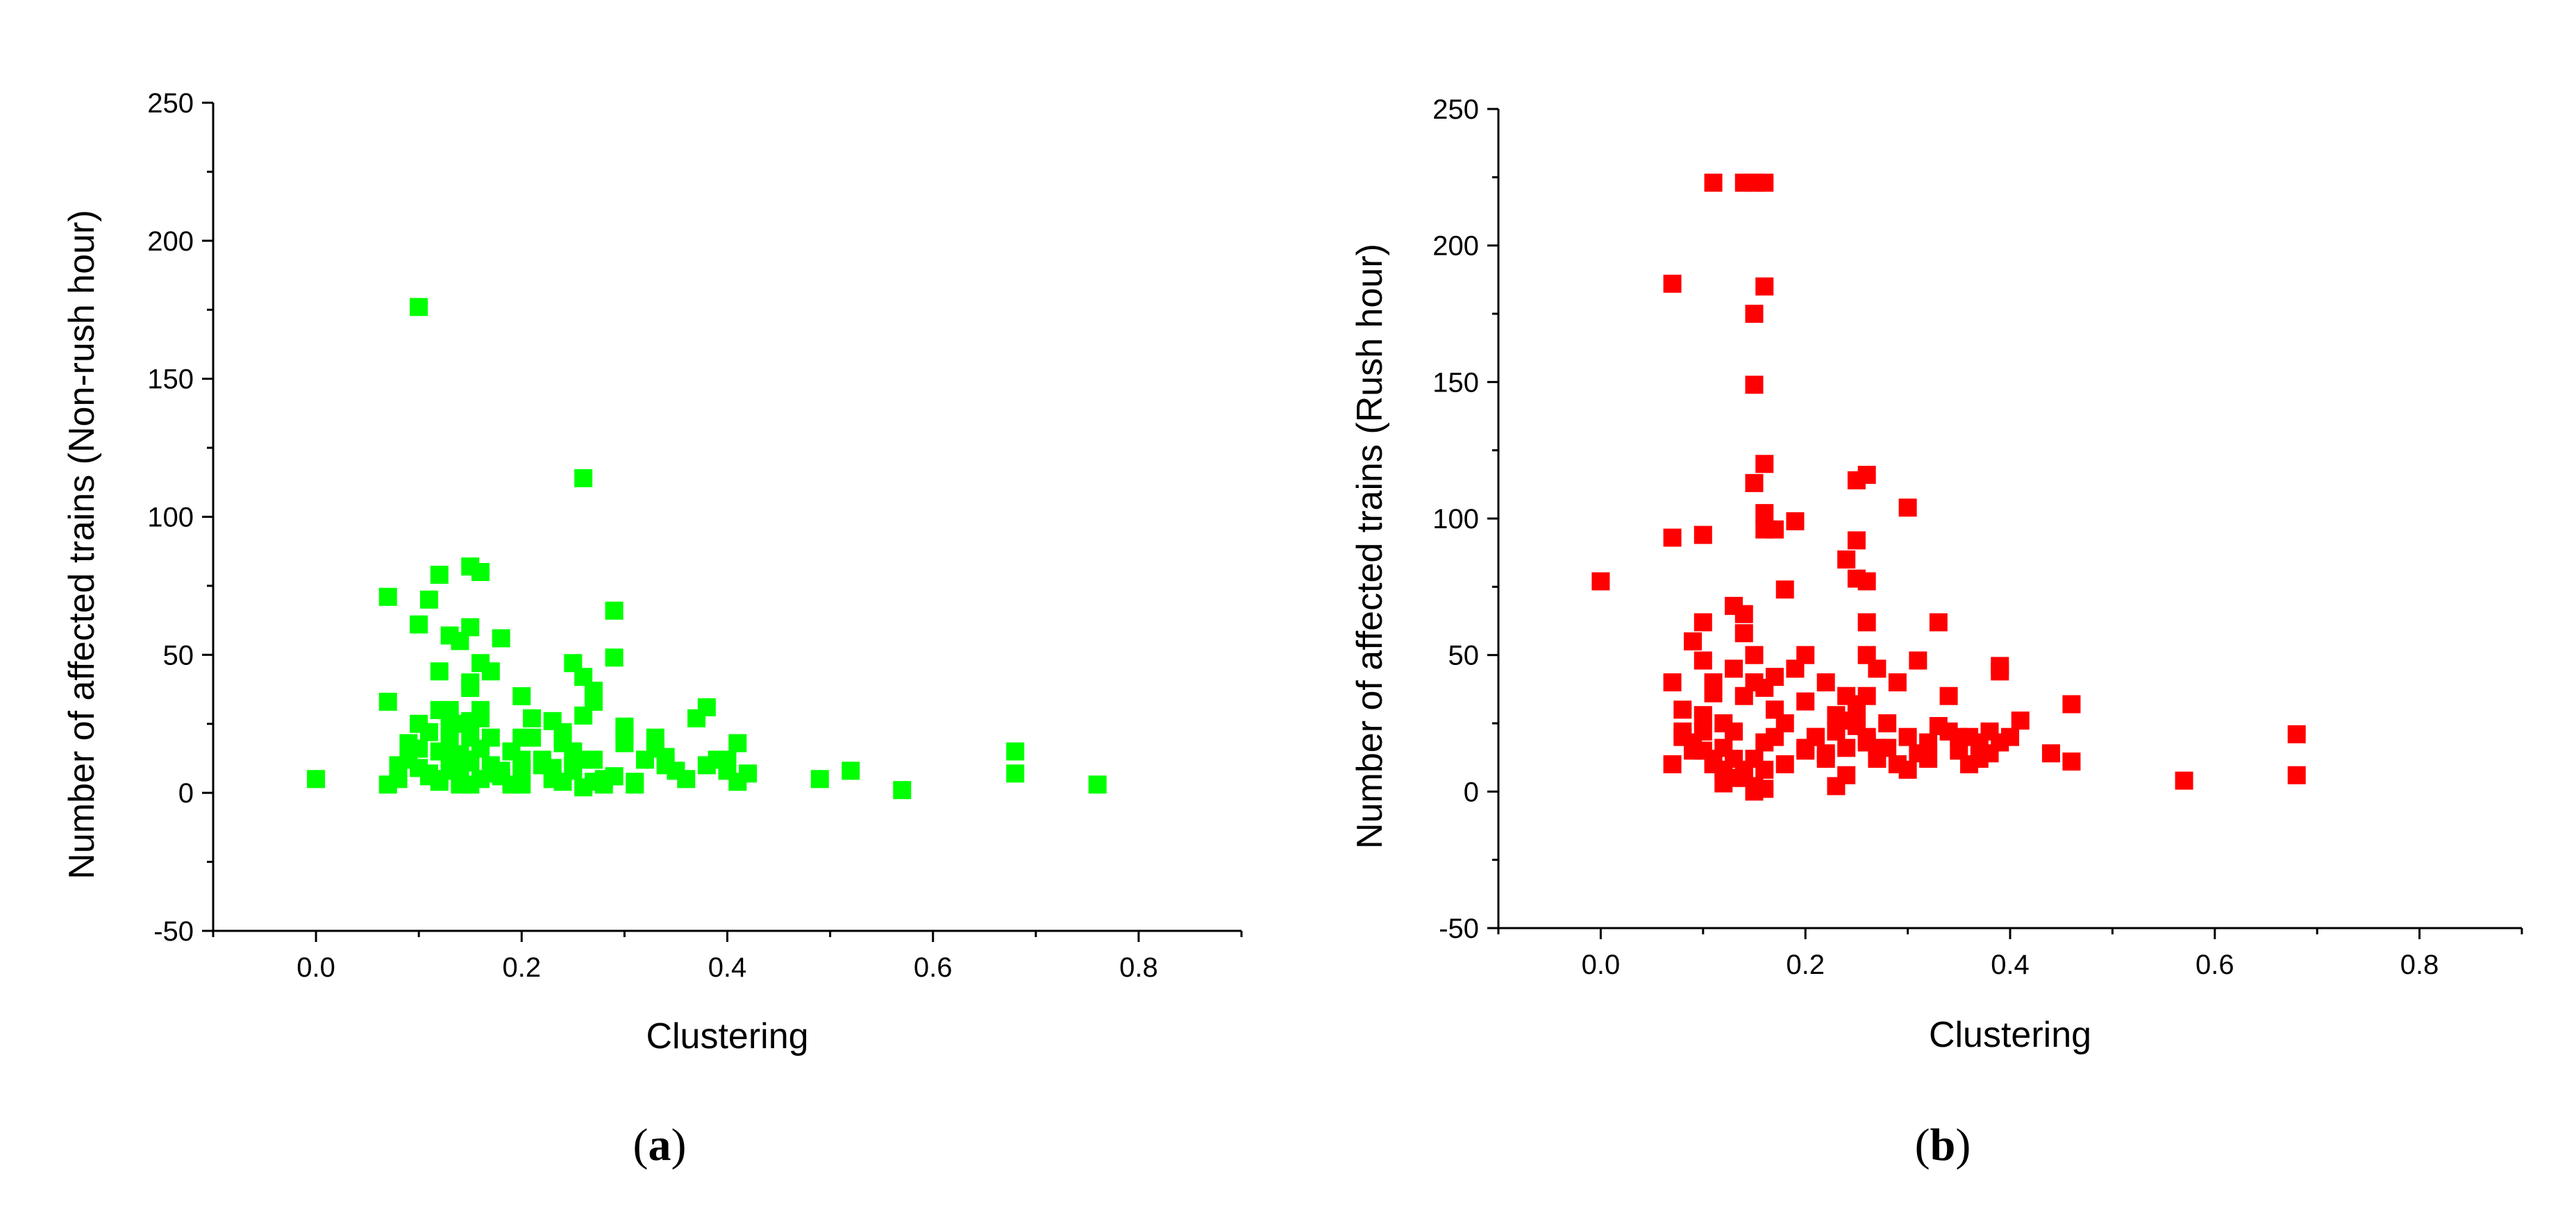 The height and width of the screenshot is (1212, 2576). I want to click on panel-b-label-close: ), so click(1963, 1145).